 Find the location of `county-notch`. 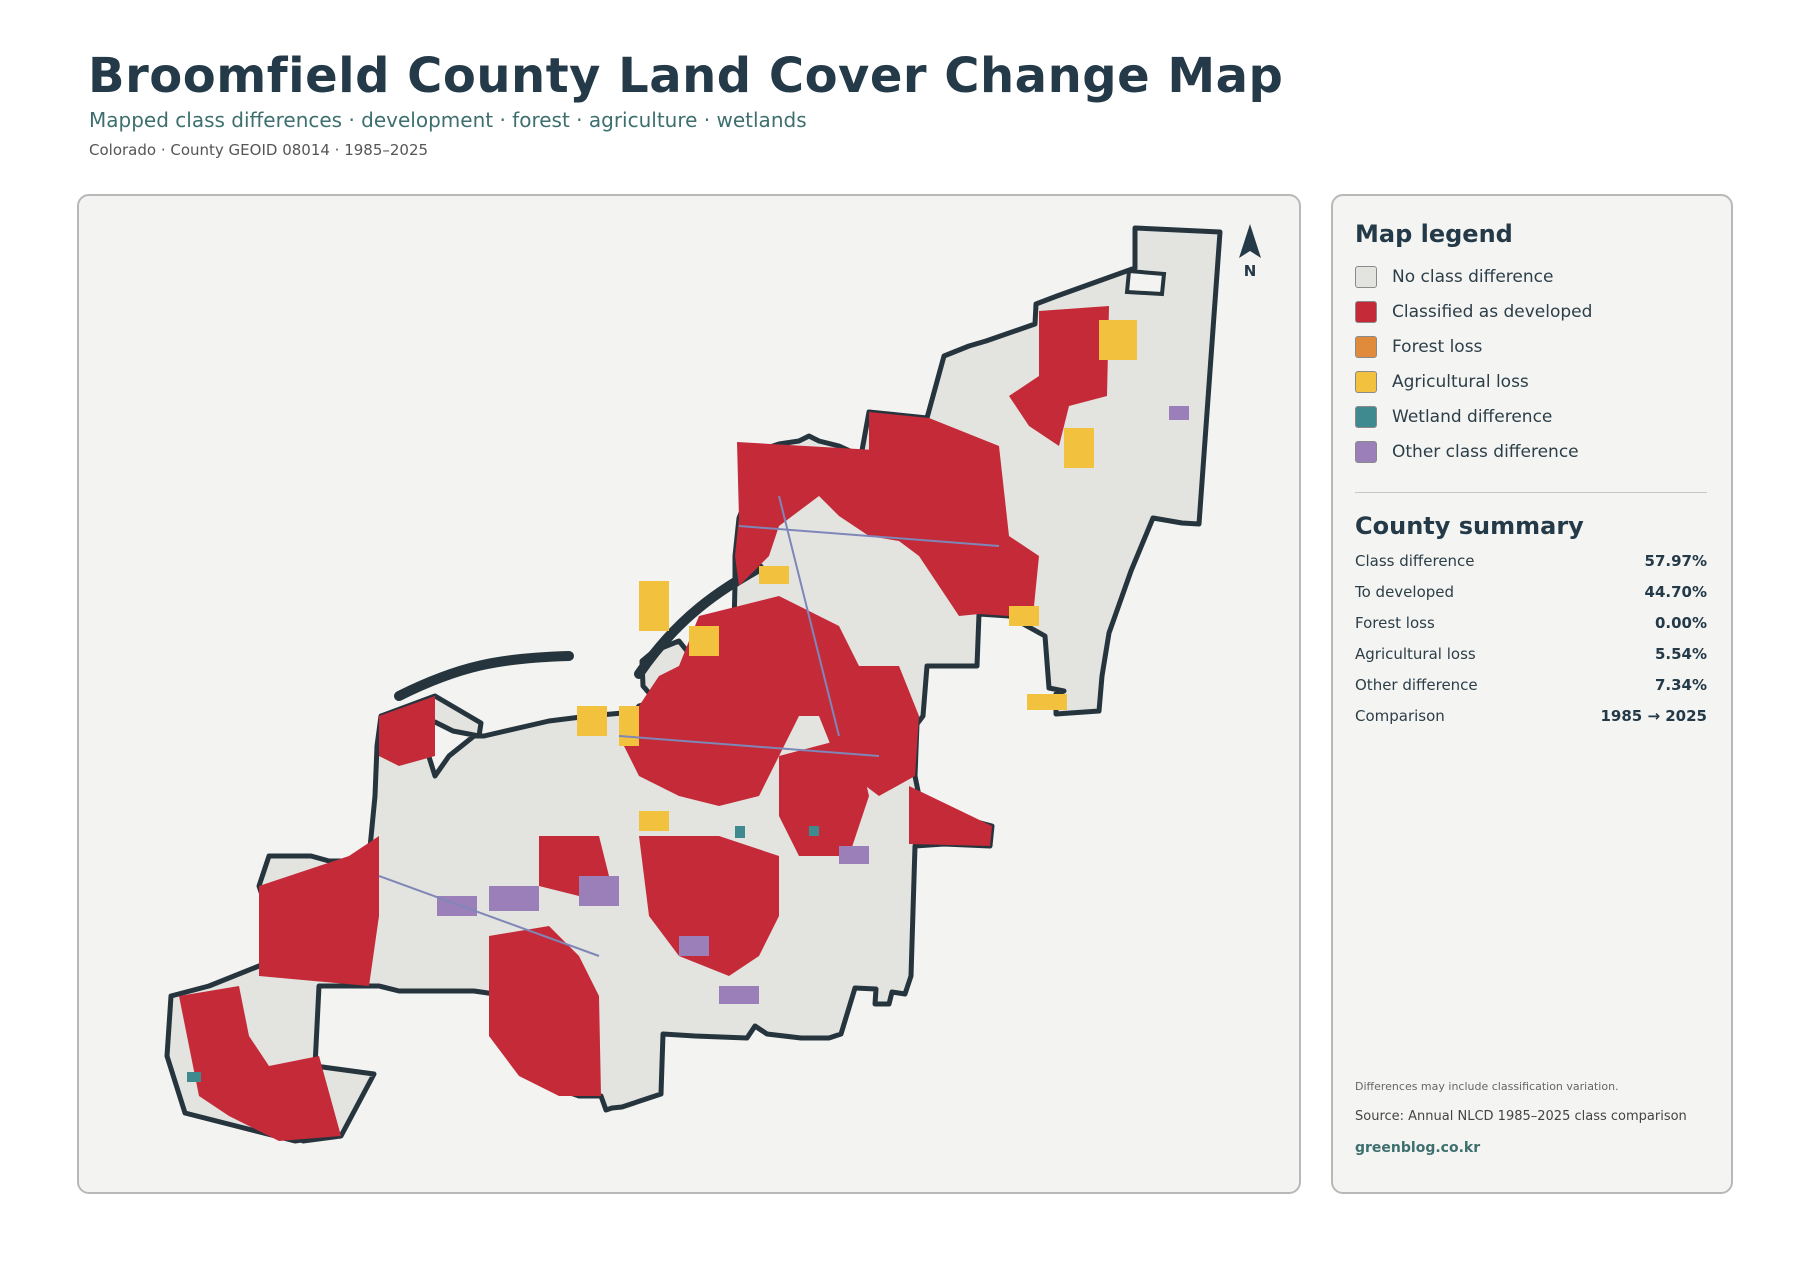

county-notch is located at coordinates (1145, 282).